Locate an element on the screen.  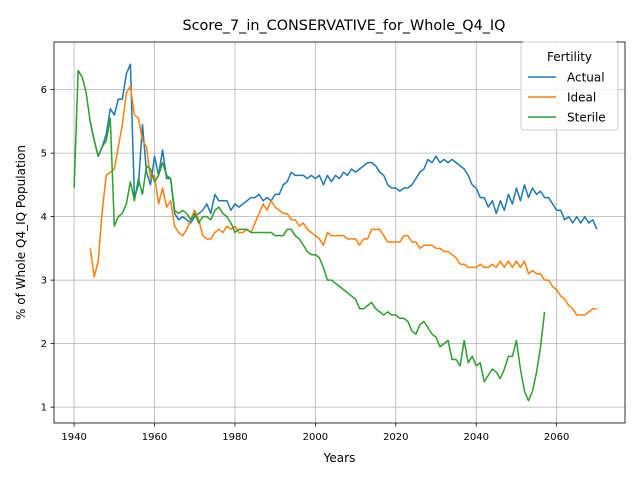
legend-title: Fertility is located at coordinates (569, 57).